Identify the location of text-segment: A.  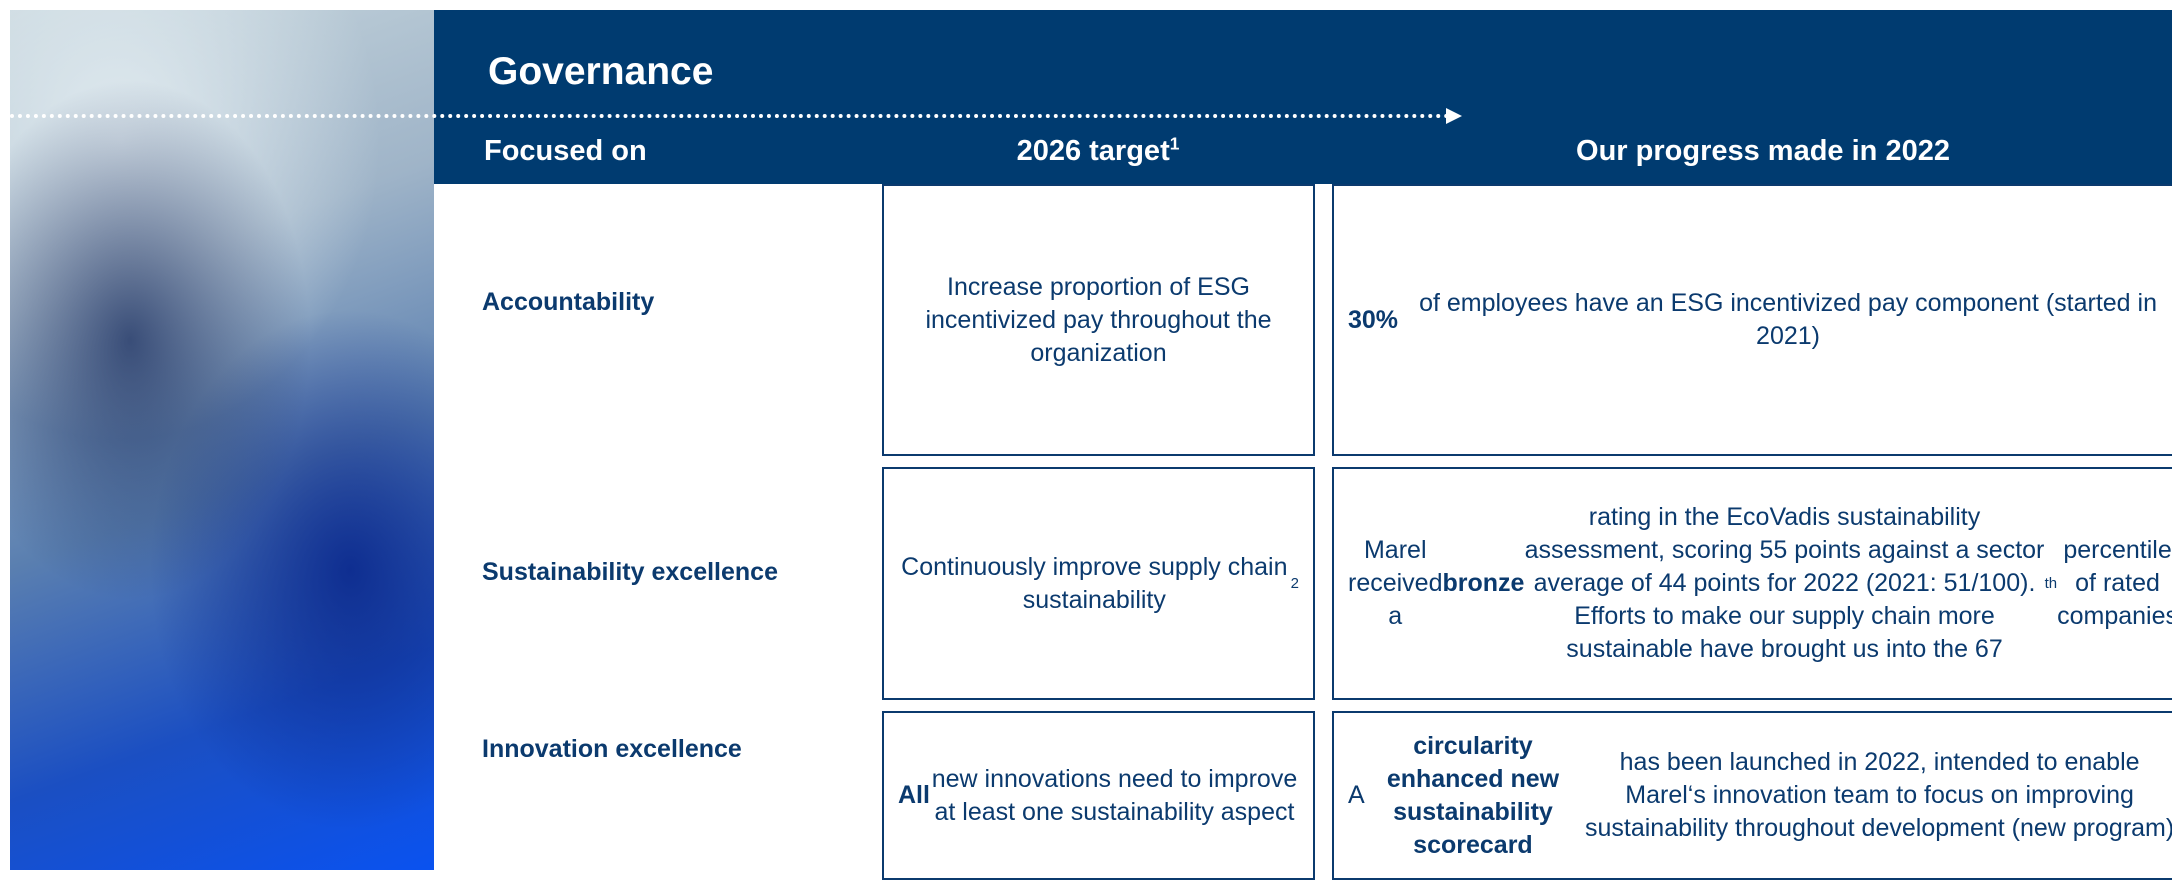
(1356, 795).